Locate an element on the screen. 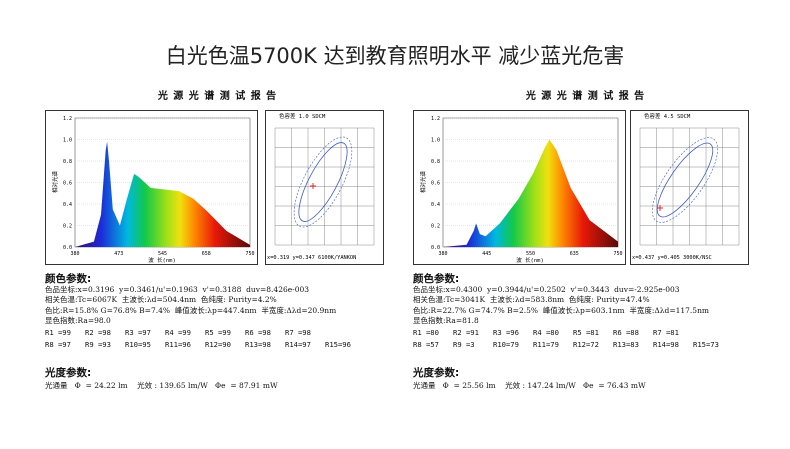 The width and height of the screenshot is (790, 449). ri-value: R4 =80 is located at coordinates (546, 332).